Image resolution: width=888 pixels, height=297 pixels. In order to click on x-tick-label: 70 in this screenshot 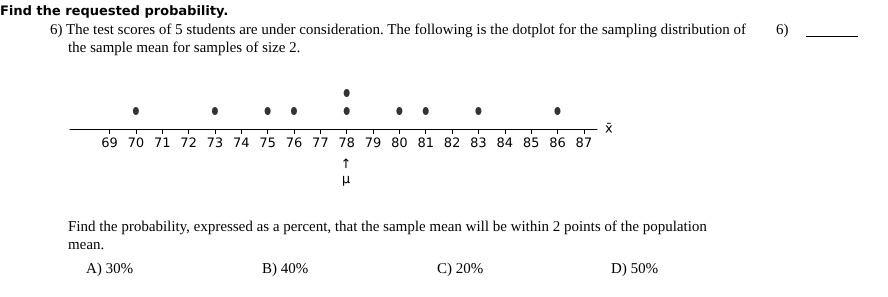, I will do `click(136, 143)`.